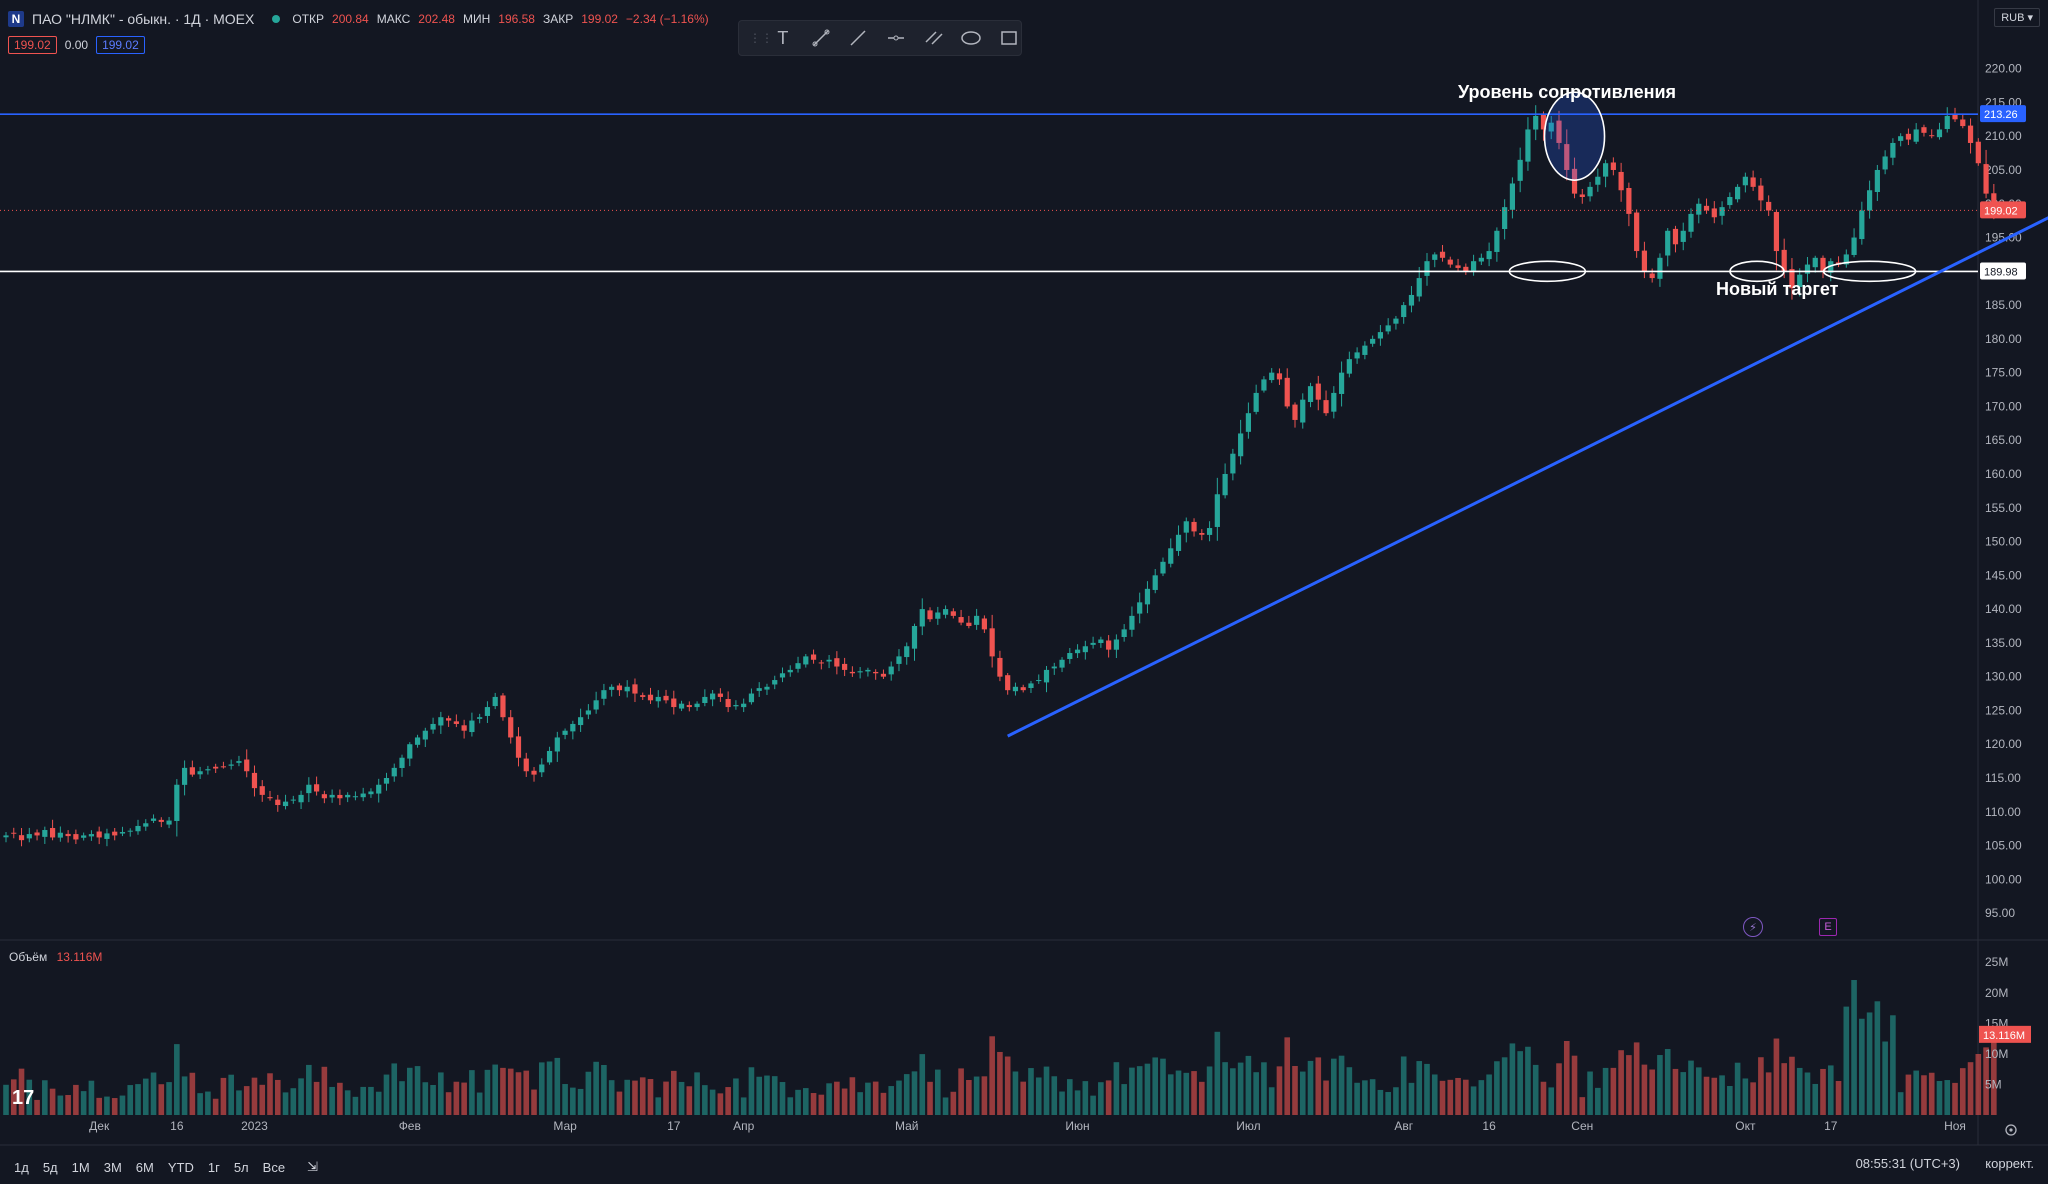 This screenshot has width=2048, height=1184. I want to click on range-1m: 1М, so click(80, 1167).